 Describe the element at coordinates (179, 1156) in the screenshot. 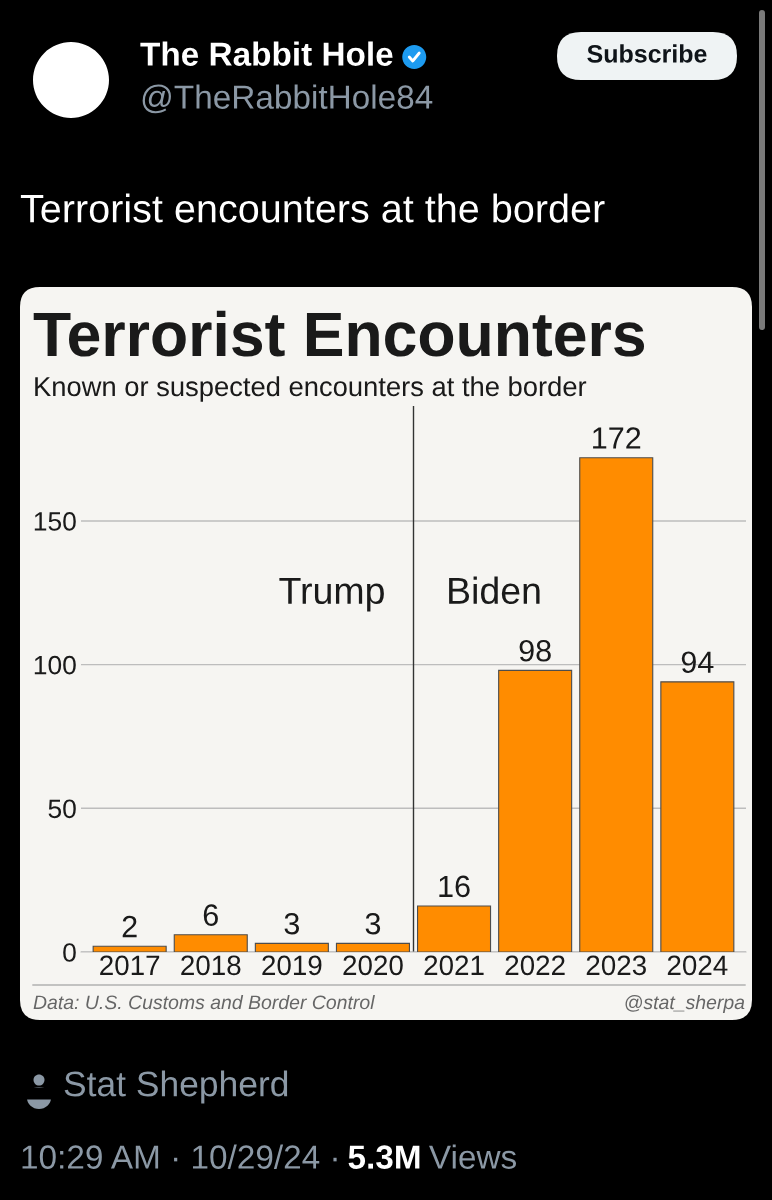

I see `text: 10:29 AM · 10/29/24 ·` at that location.